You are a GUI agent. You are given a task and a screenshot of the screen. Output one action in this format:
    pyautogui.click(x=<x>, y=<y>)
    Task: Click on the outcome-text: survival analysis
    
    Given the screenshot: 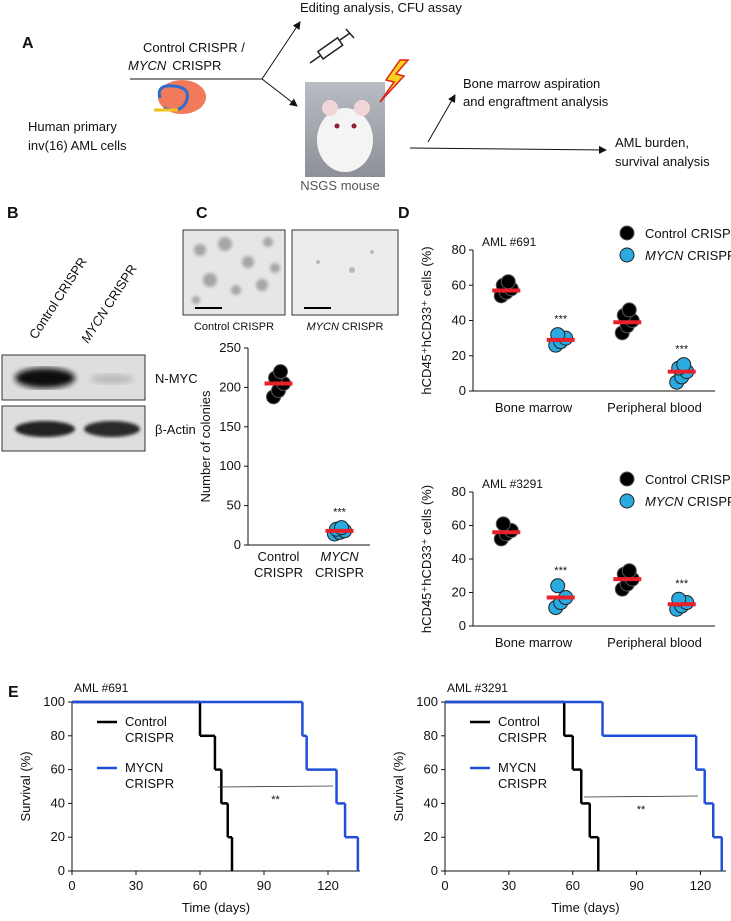 What is the action you would take?
    pyautogui.click(x=662, y=161)
    